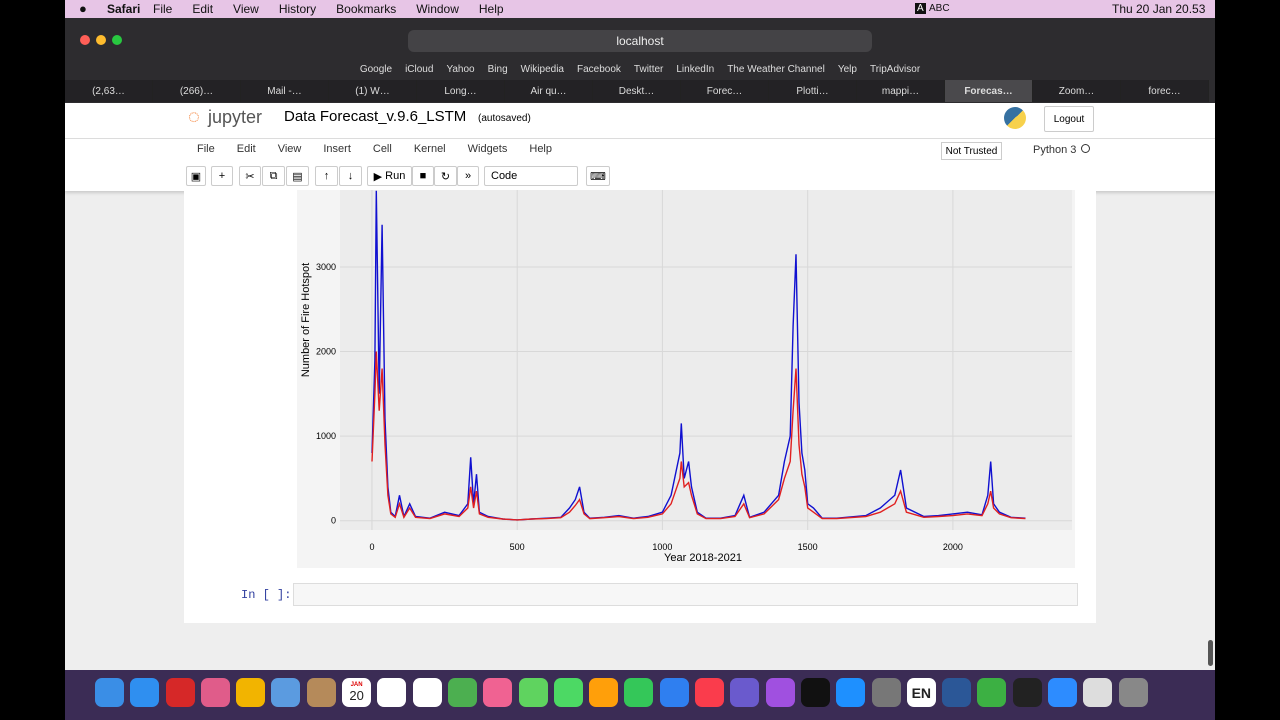 The height and width of the screenshot is (720, 1280). I want to click on app-name: Safari, so click(124, 9).